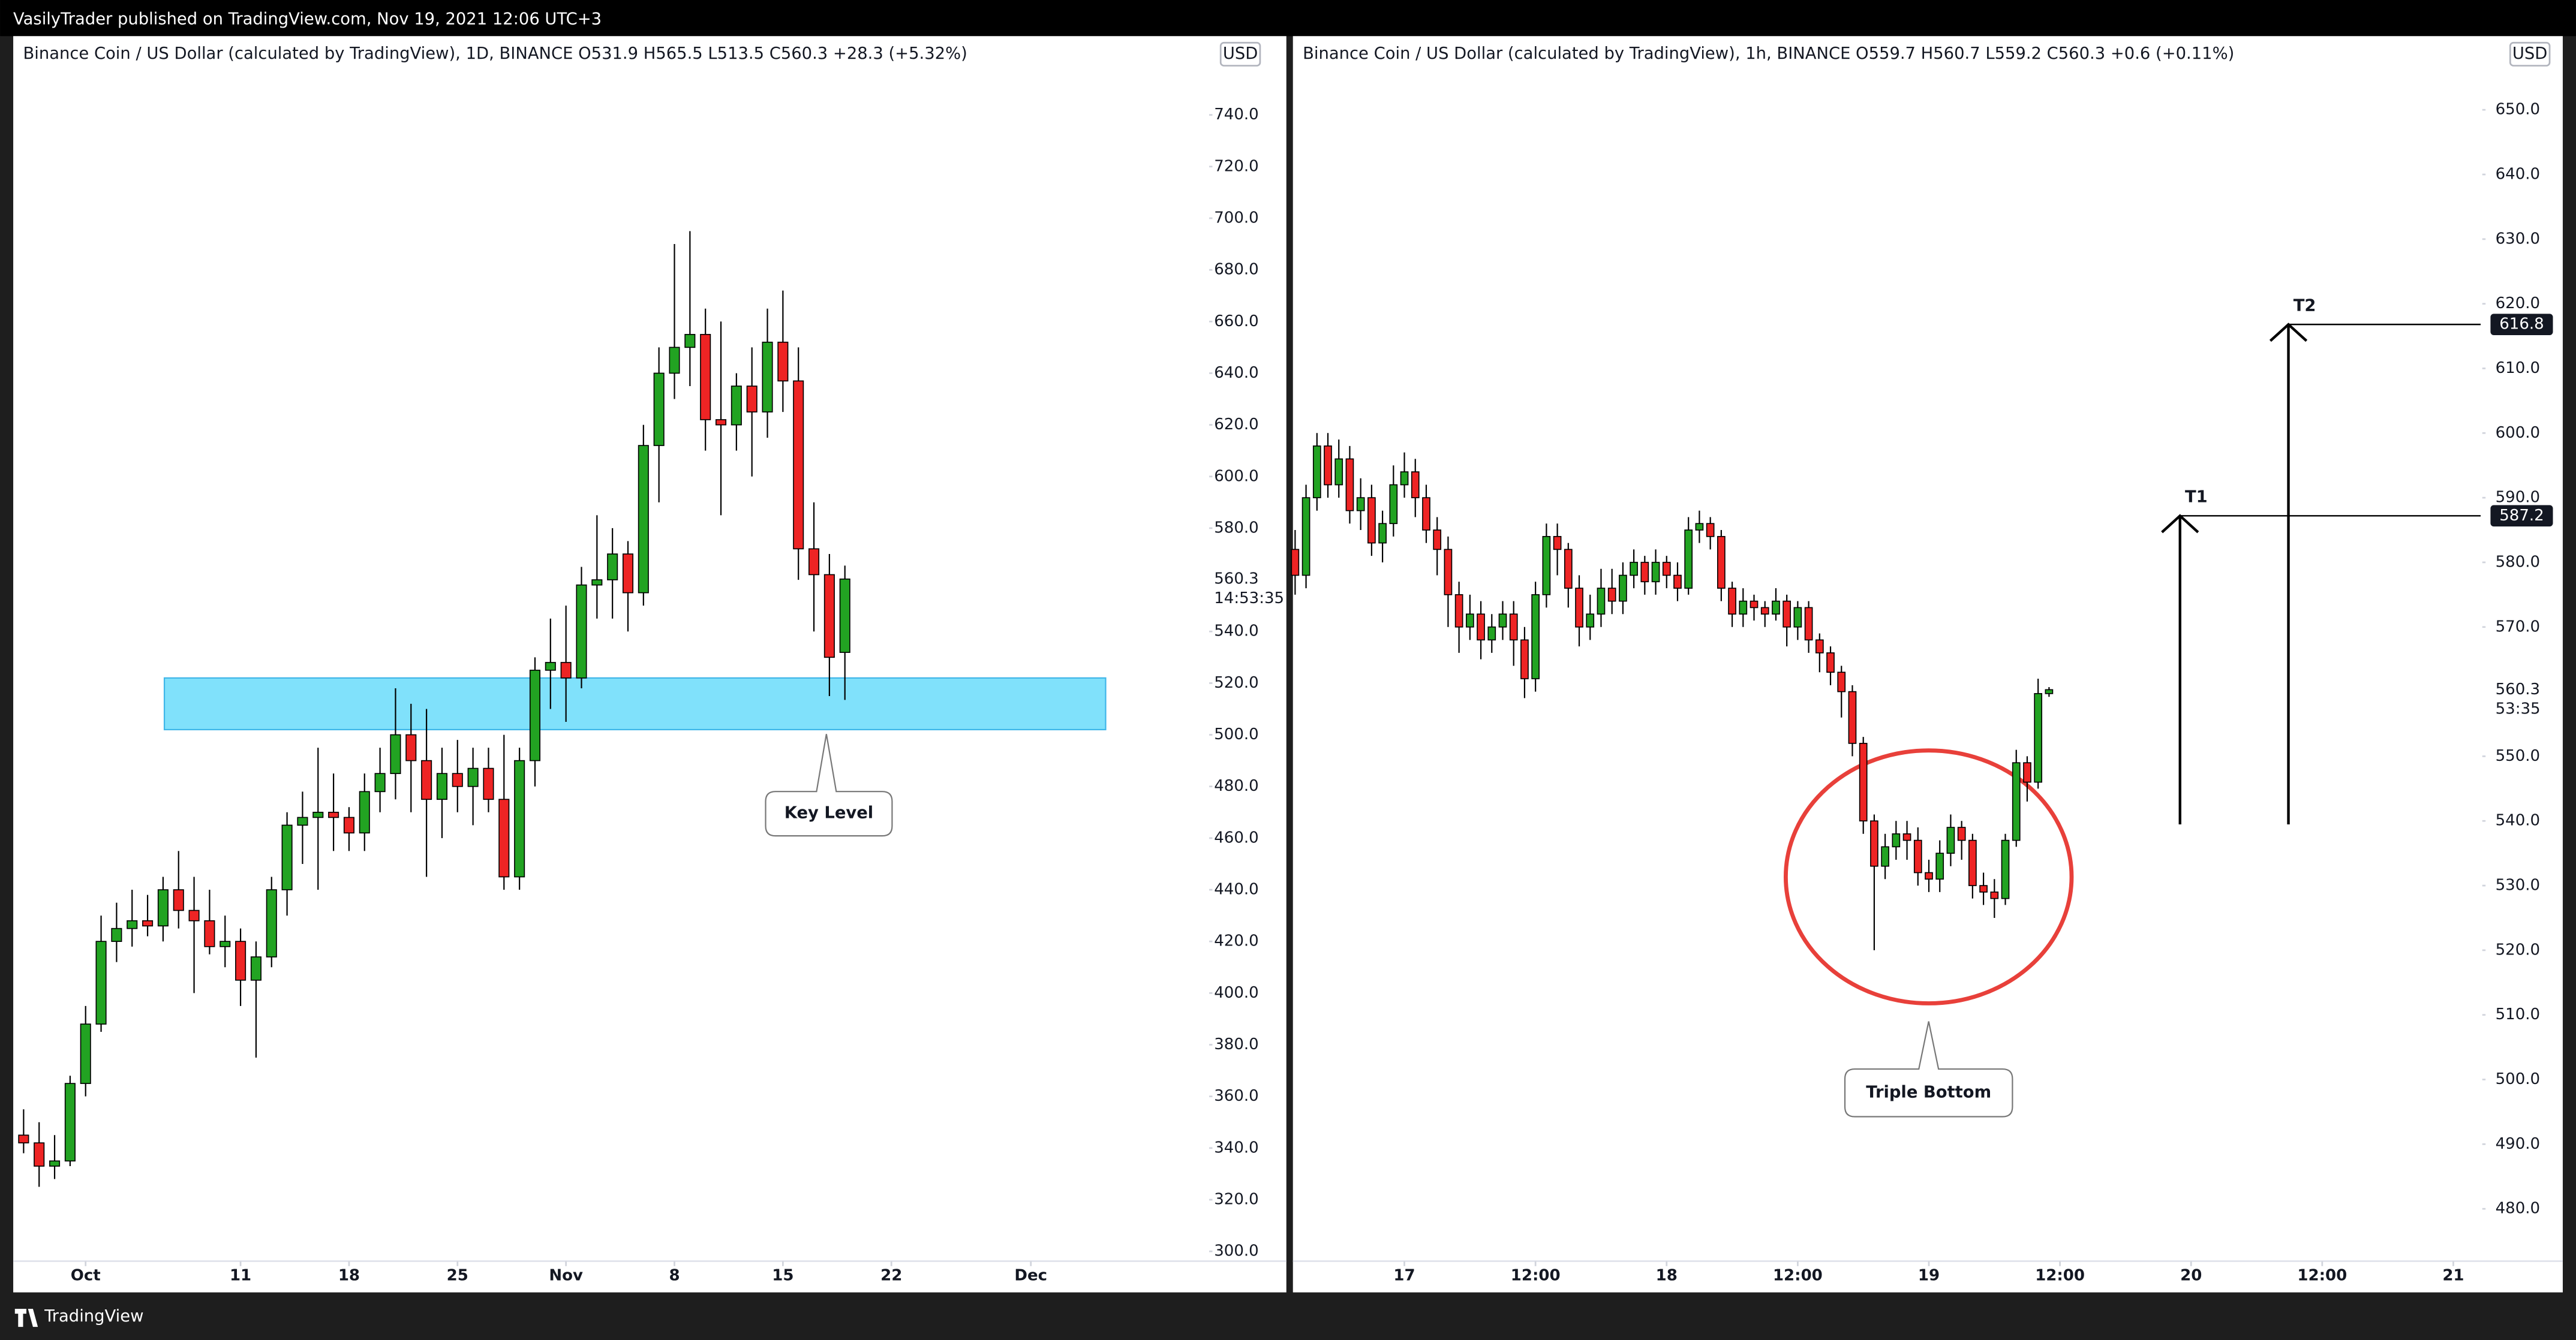 This screenshot has width=2576, height=1340. I want to click on x-tick-label: Dec, so click(1031, 1276).